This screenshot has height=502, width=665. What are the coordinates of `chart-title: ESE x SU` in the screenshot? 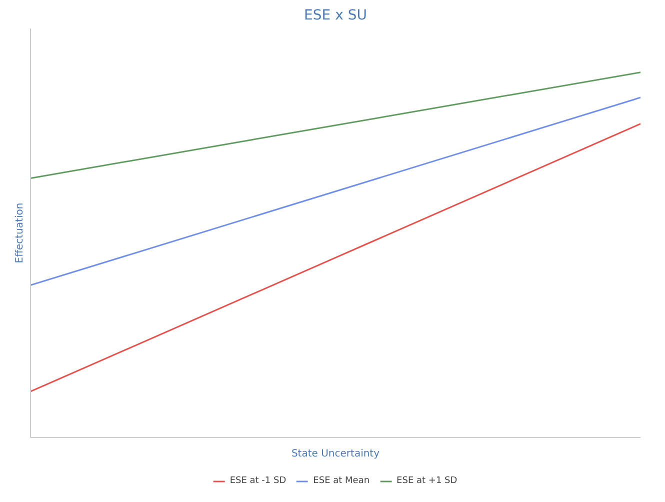 It's located at (335, 16).